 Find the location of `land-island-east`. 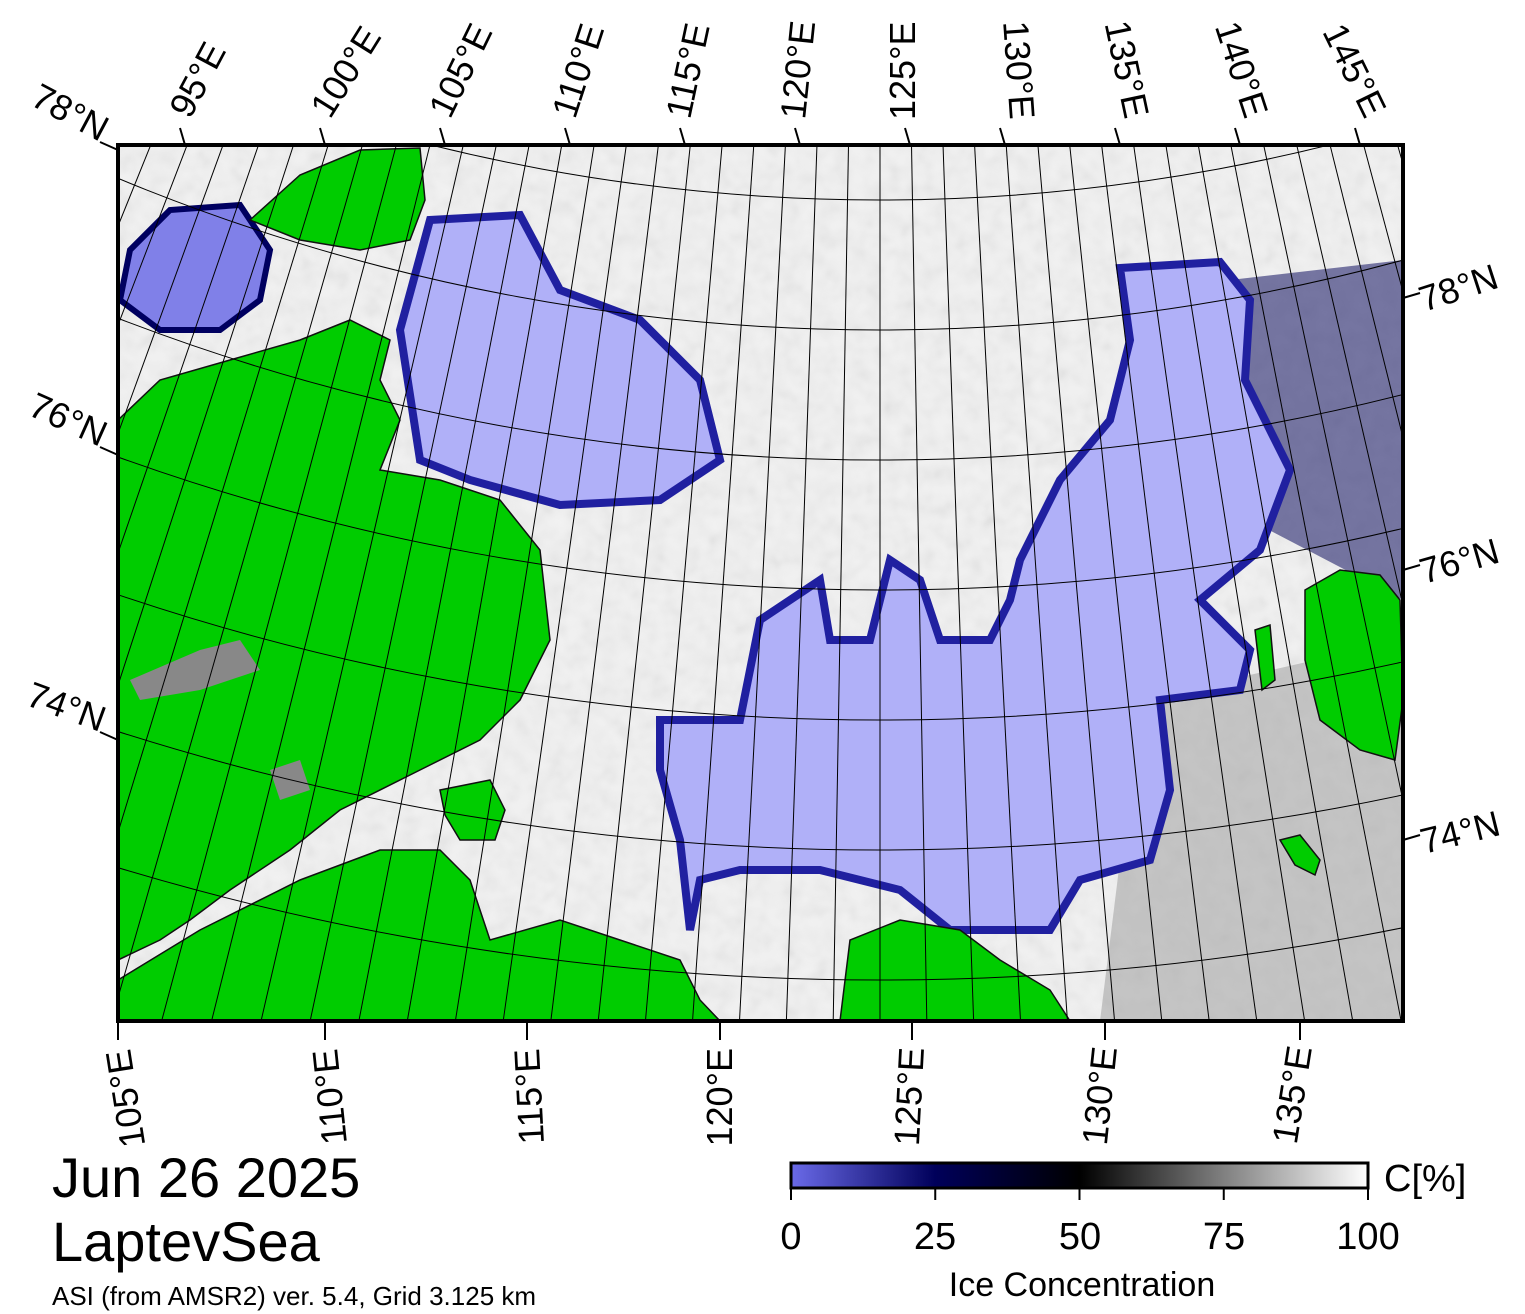

land-island-east is located at coordinates (1299, 855).